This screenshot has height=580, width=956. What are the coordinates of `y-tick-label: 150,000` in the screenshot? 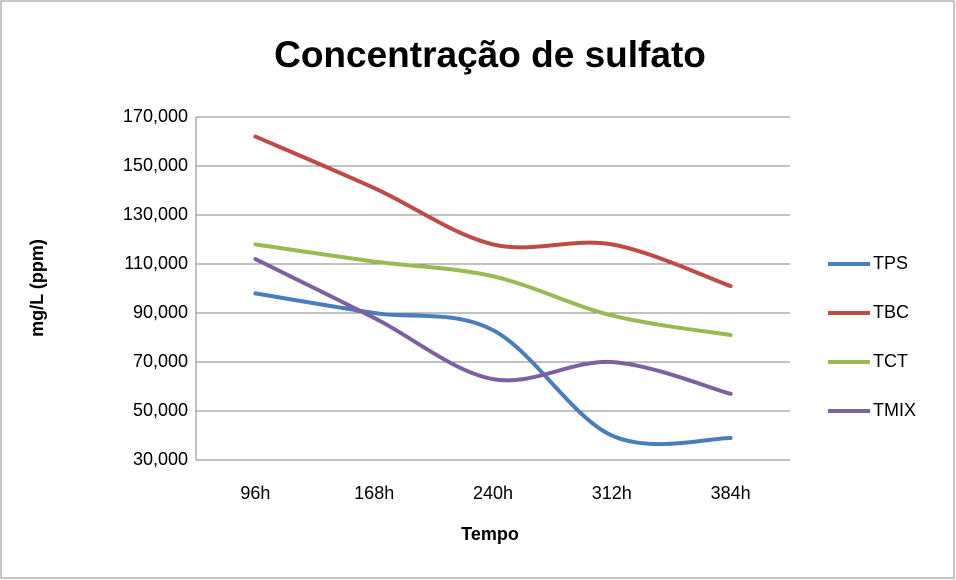 It's located at (155, 165).